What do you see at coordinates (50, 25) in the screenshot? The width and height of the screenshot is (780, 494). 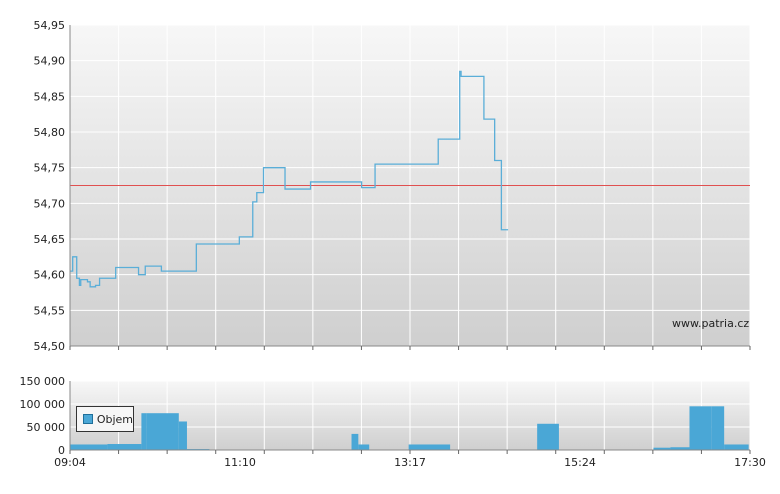 I see `price-y-tick-label: 54,95` at bounding box center [50, 25].